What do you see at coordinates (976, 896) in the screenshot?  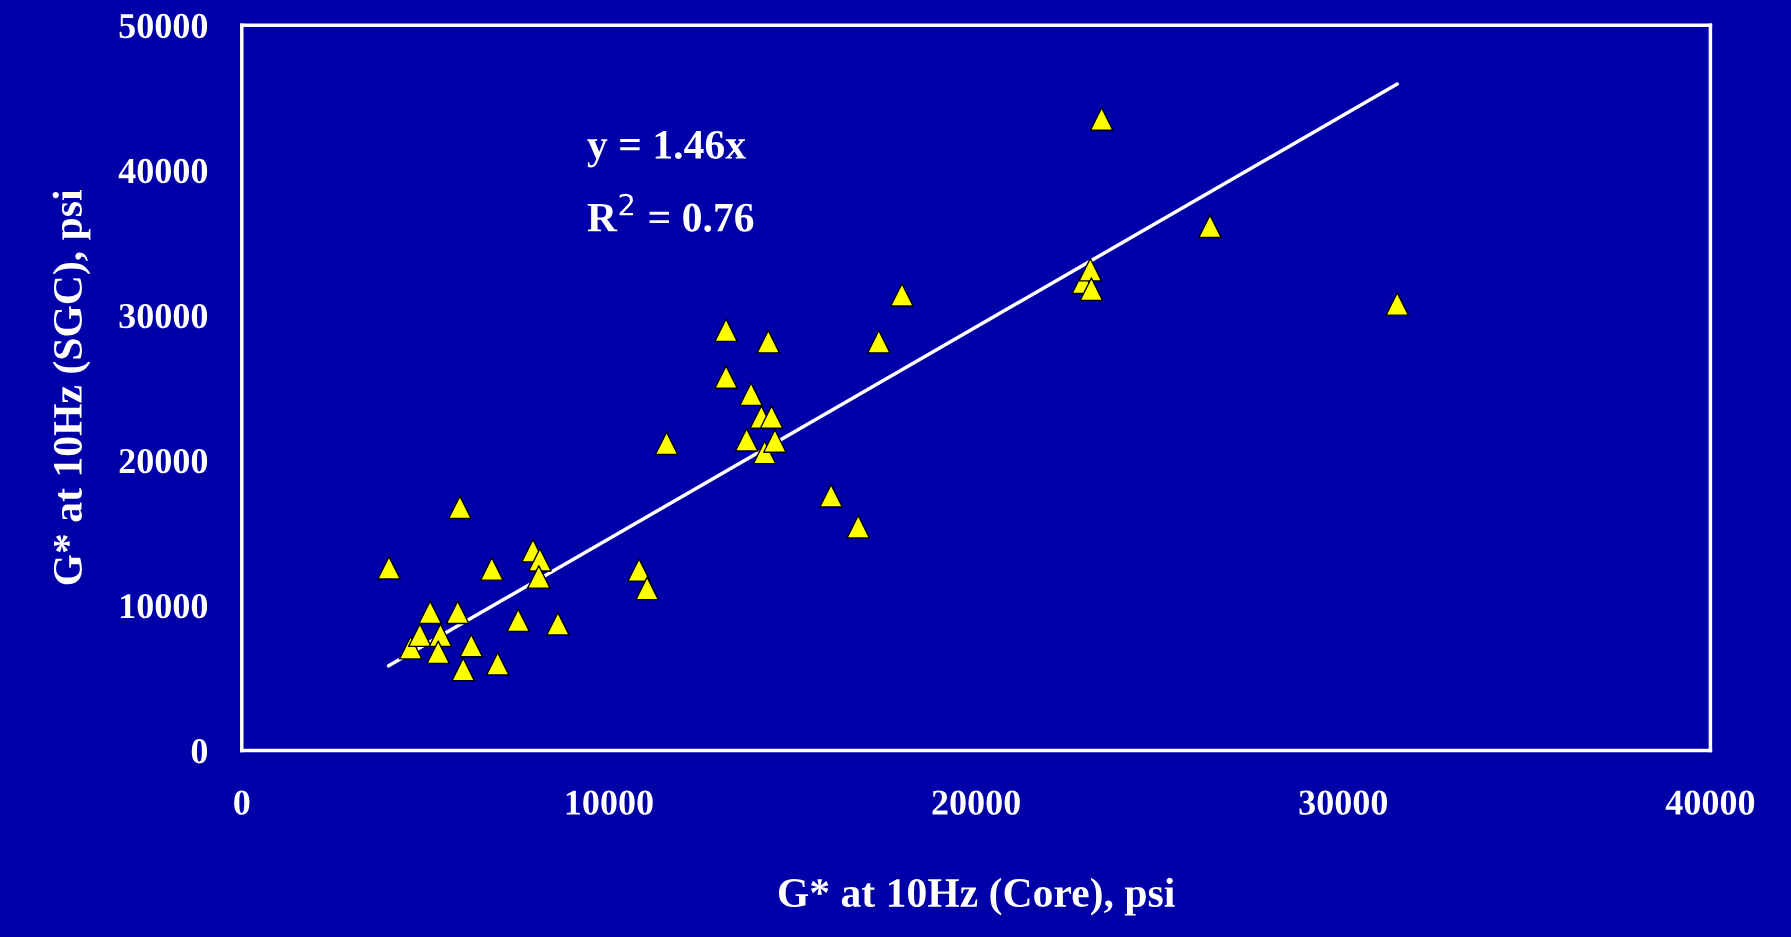 I see `x-axis-title: G* at 10Hz (Core), psi` at bounding box center [976, 896].